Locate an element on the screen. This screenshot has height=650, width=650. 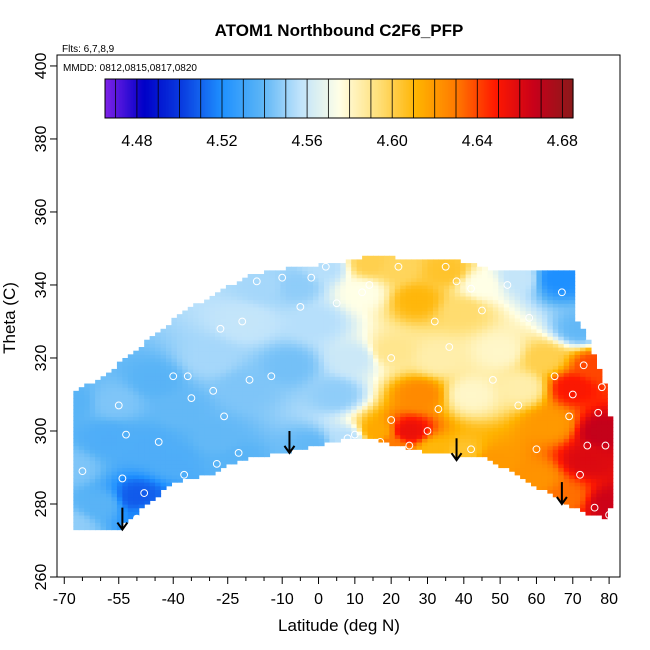
sample-point is located at coordinates (482, 310).